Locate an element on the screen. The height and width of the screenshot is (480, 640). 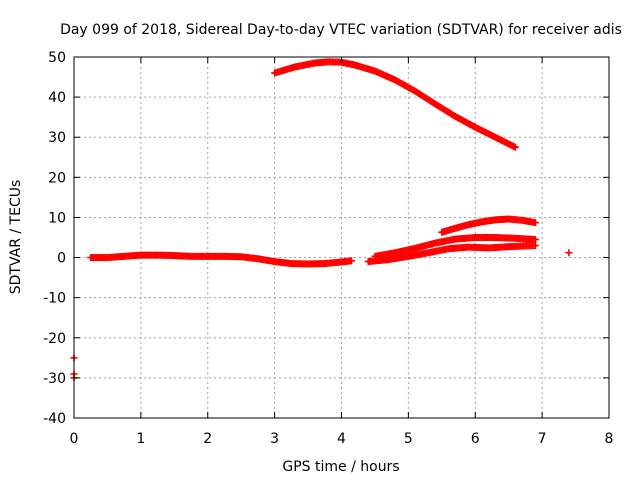
x-tick-label: 6 is located at coordinates (475, 439).